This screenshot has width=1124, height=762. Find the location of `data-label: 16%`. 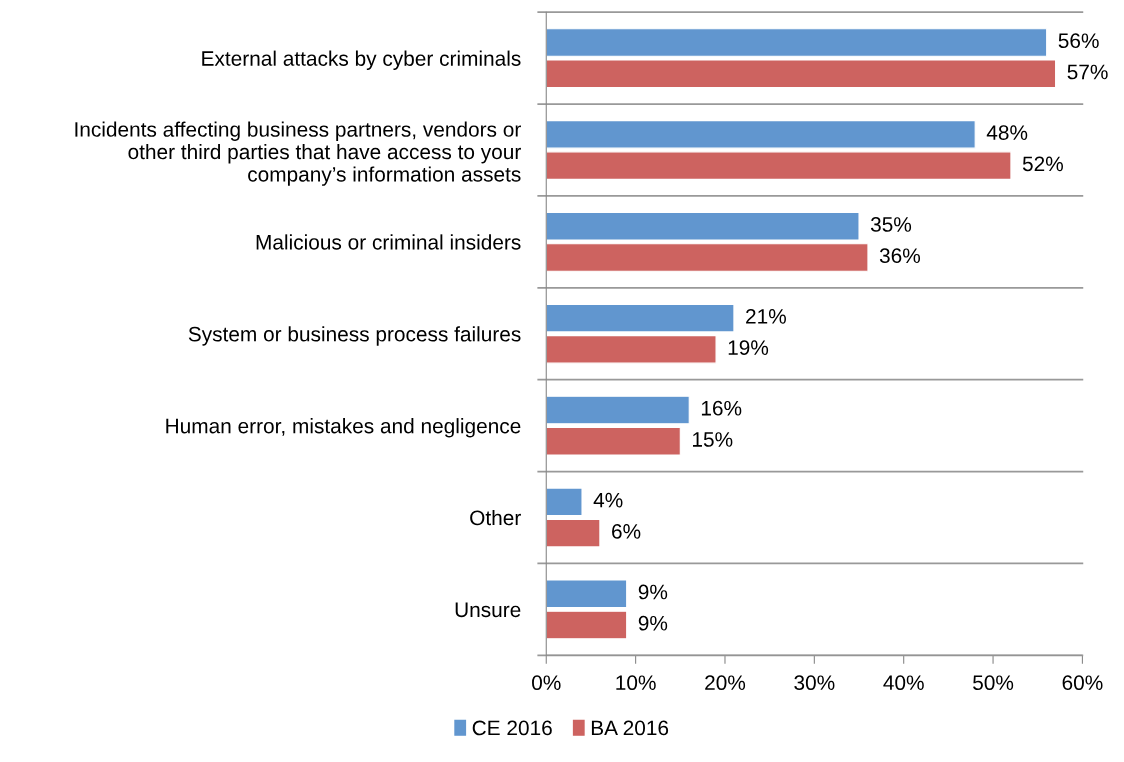

data-label: 16% is located at coordinates (721, 408).